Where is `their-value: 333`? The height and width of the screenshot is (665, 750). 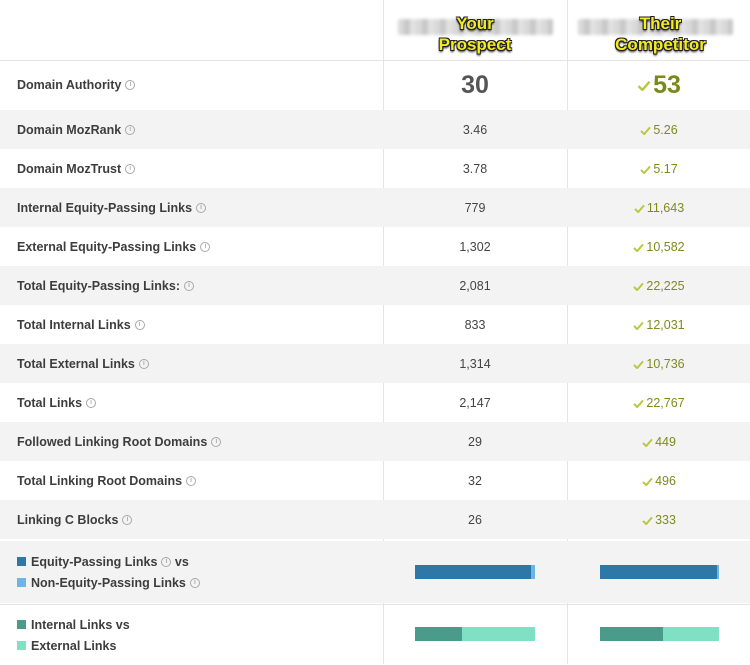
their-value: 333 is located at coordinates (659, 520).